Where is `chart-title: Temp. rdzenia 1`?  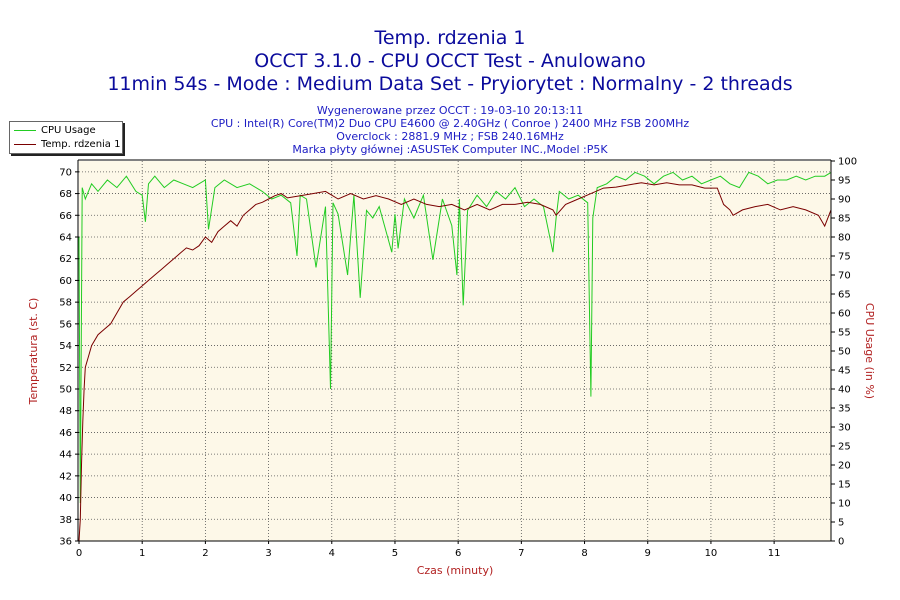
chart-title: Temp. rdzenia 1 is located at coordinates (450, 38).